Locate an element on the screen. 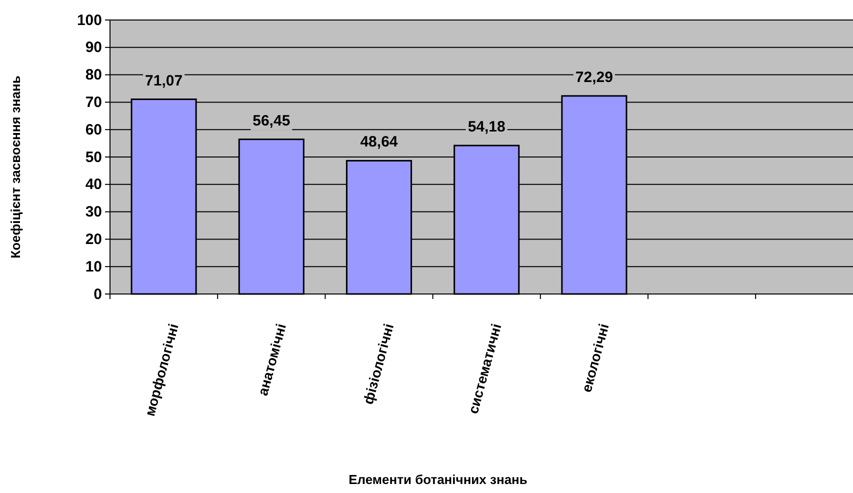 This screenshot has height=493, width=853. y-tick-label: 90 is located at coordinates (93, 47).